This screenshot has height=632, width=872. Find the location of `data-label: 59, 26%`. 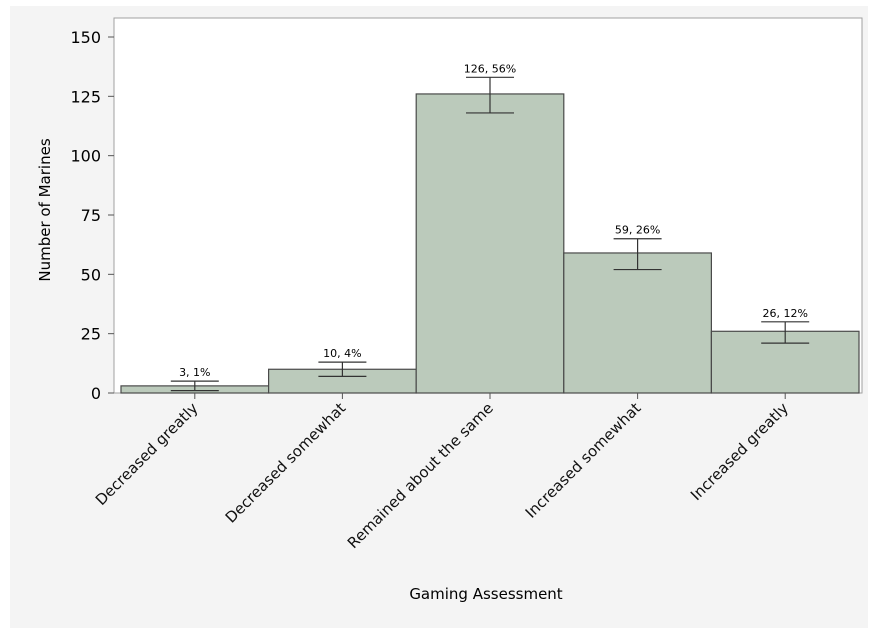

data-label: 59, 26% is located at coordinates (637, 230).